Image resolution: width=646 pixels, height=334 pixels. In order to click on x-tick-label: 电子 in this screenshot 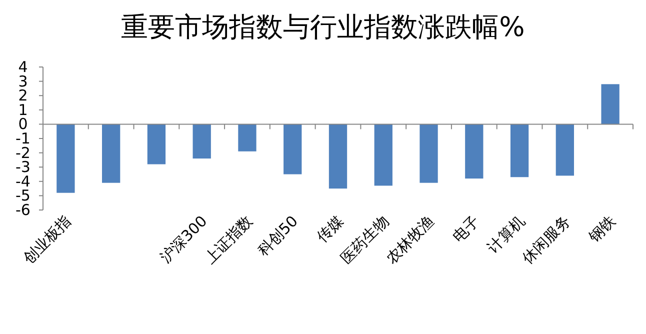, I will do `click(466, 229)`.